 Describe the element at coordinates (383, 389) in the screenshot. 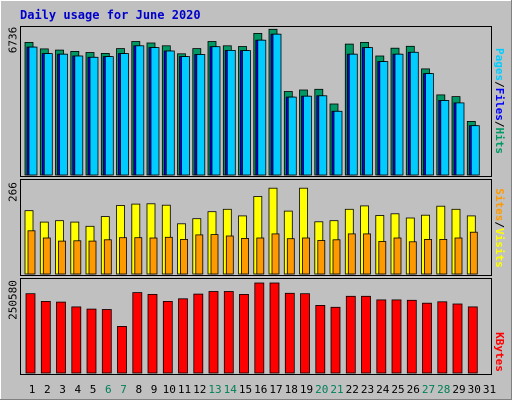

I see `x-tick-label: 24` at that location.